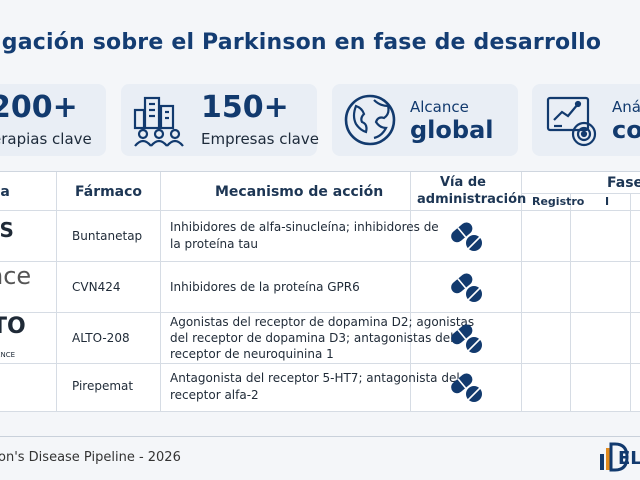 The image size is (640, 480). Describe the element at coordinates (103, 386) in the screenshot. I see `row-drug: Pirepemat` at that location.